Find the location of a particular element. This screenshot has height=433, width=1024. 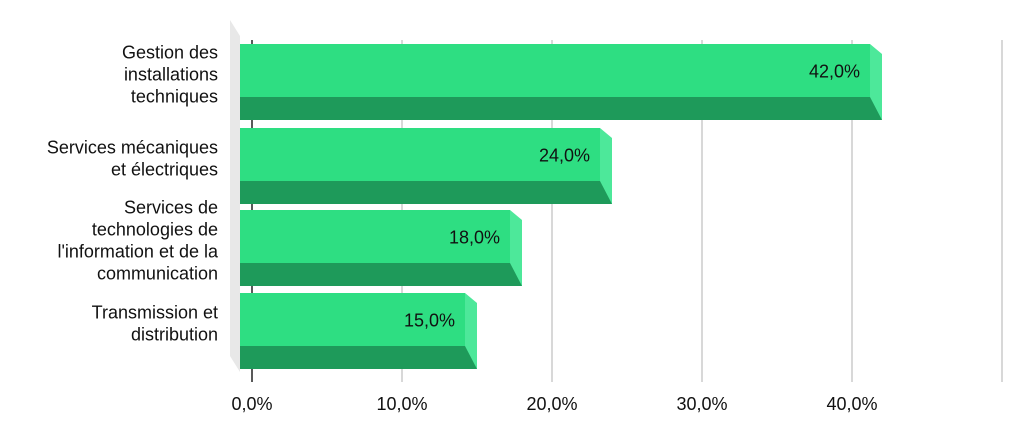

category-label-line: Transmission et is located at coordinates (155, 313).